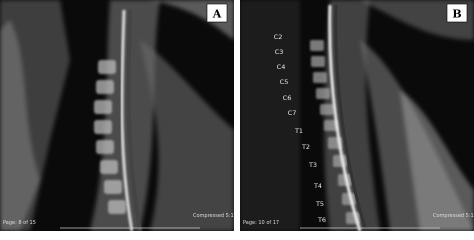  What do you see at coordinates (298, 131) in the screenshot?
I see `vertebra-label: T1` at bounding box center [298, 131].